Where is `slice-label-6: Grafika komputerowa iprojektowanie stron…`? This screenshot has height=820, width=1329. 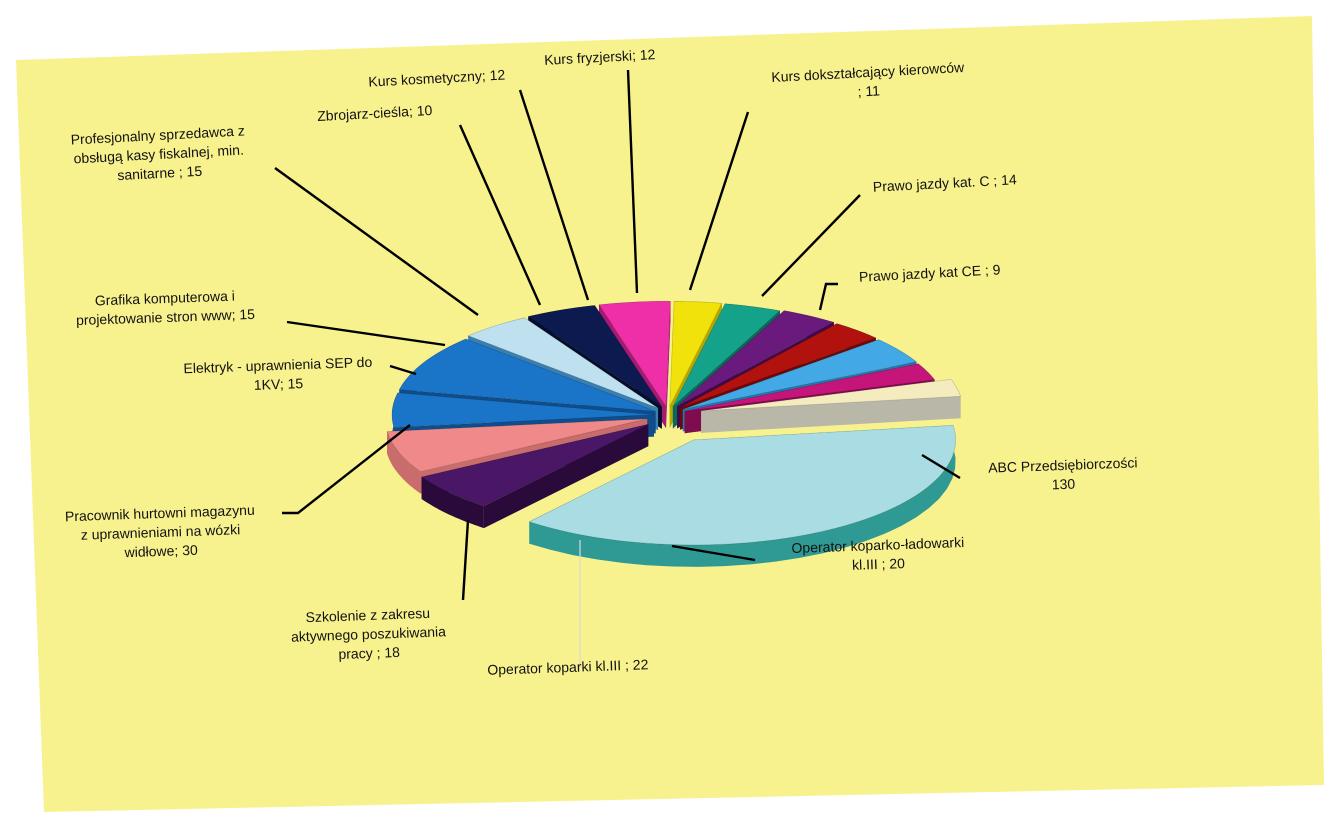 slice-label-6: Grafika komputerowa iprojektowanie stron… is located at coordinates (165, 307).